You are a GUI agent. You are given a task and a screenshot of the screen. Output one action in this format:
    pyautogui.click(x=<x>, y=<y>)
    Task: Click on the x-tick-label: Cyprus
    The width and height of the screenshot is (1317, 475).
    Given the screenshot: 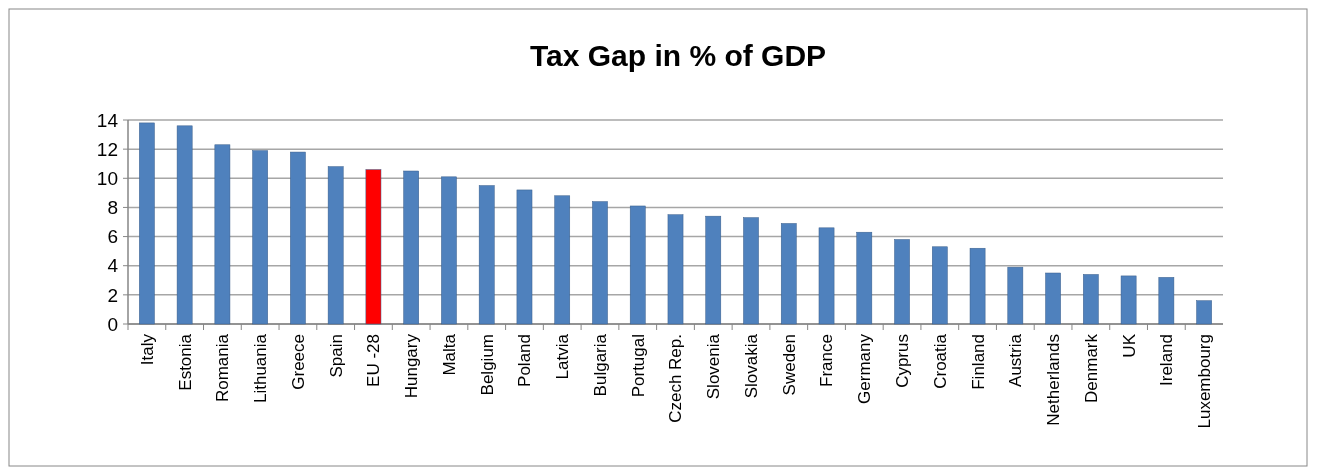 What is the action you would take?
    pyautogui.click(x=902, y=361)
    